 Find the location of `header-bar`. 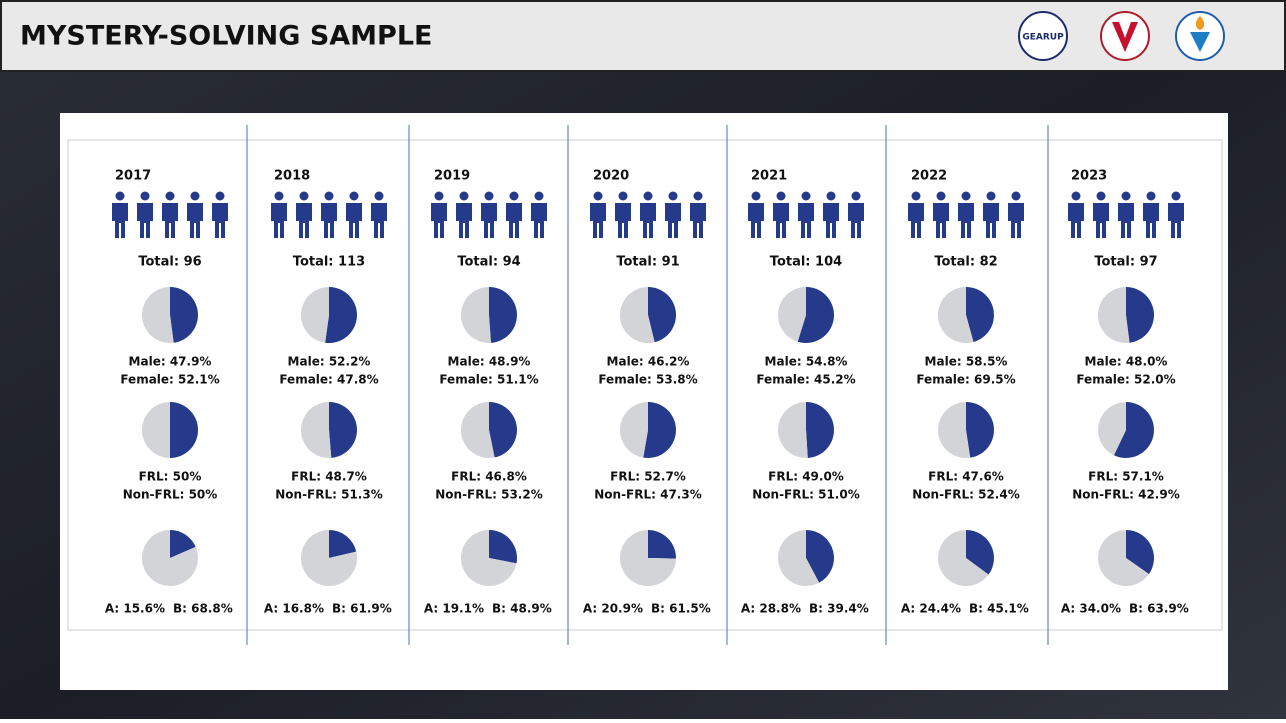

header-bar is located at coordinates (643, 36).